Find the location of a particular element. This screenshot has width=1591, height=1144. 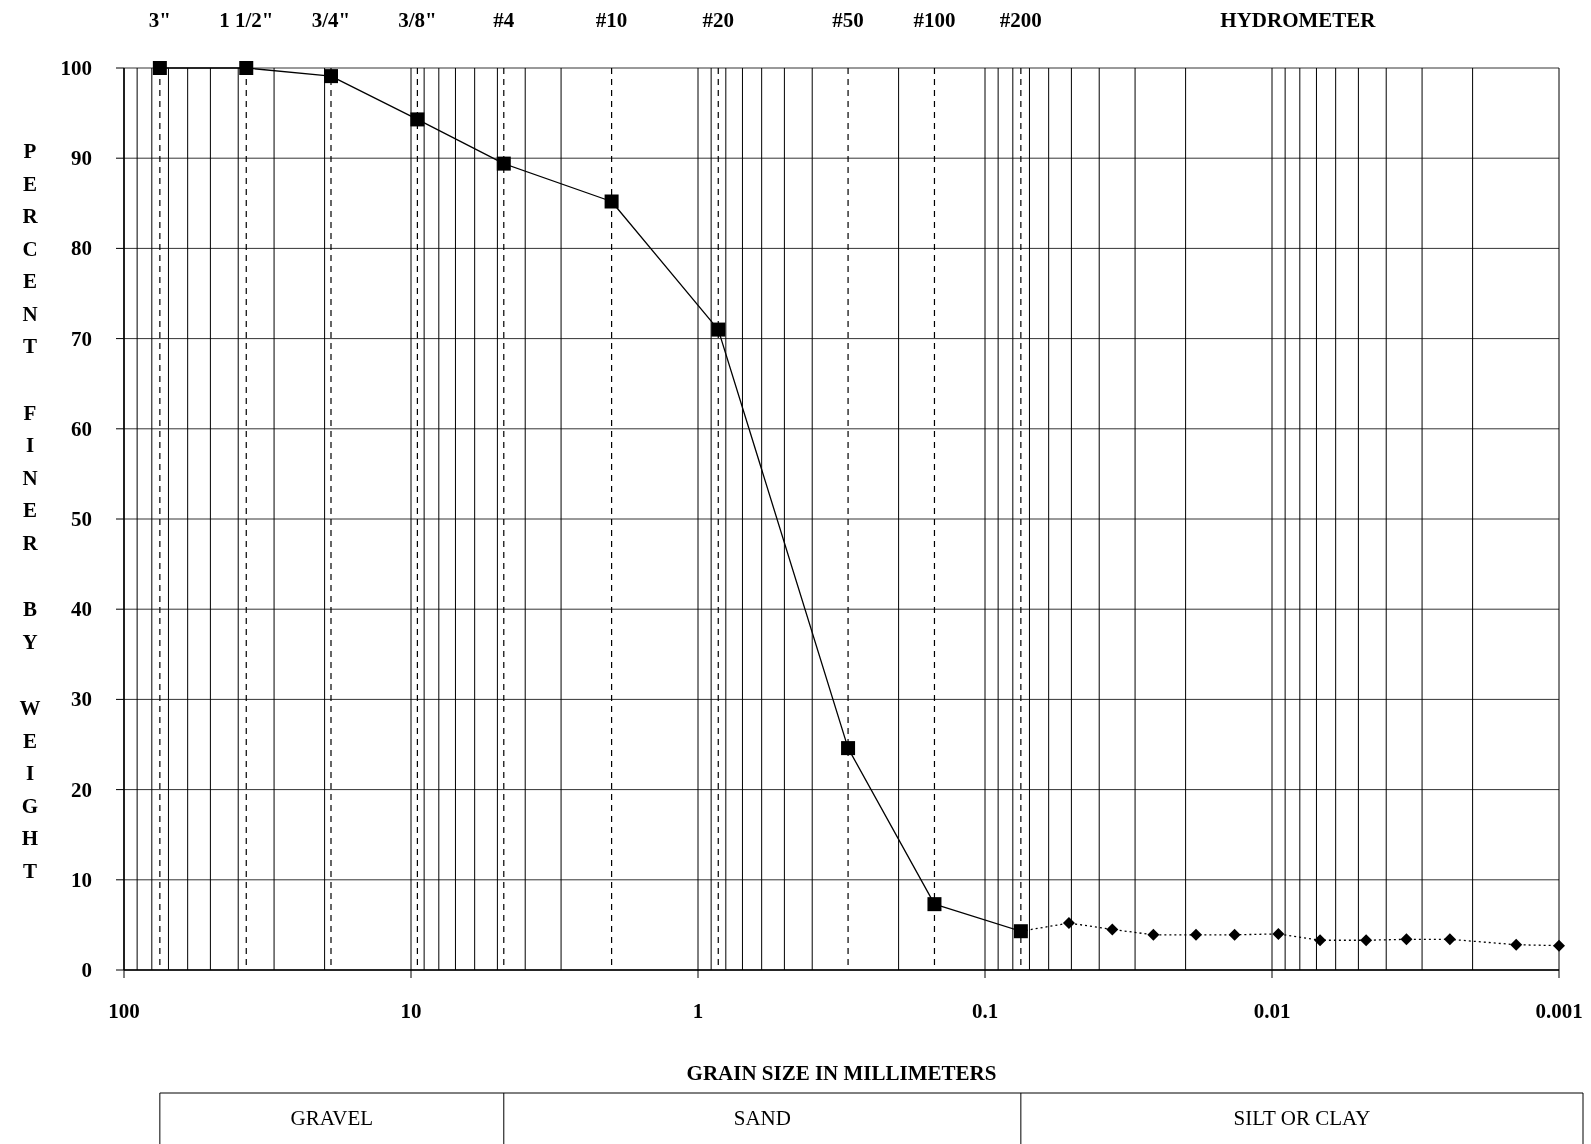

text: #10 is located at coordinates (611, 20).